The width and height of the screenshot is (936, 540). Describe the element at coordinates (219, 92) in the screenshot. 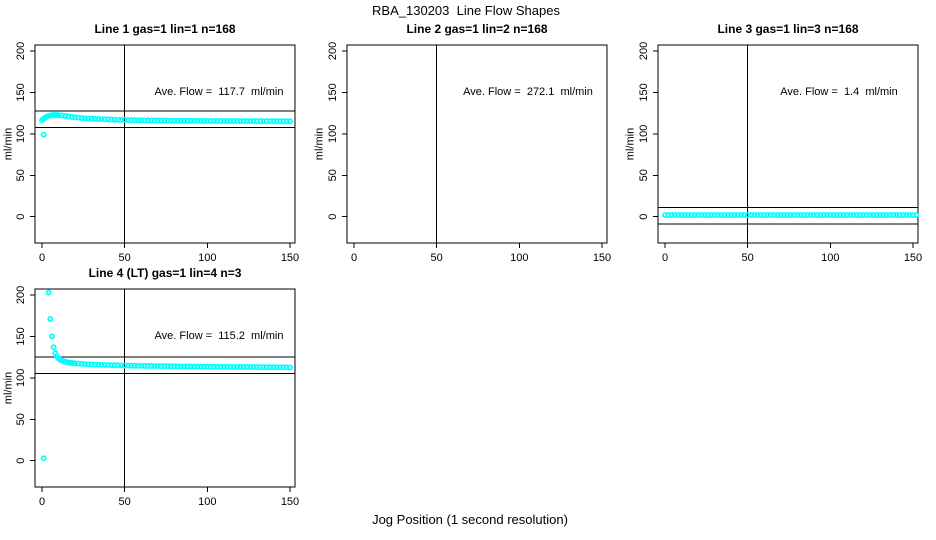

I see `panel-1-ave-flow-annotation: Ave. Flow = 117.7 ml/min` at that location.